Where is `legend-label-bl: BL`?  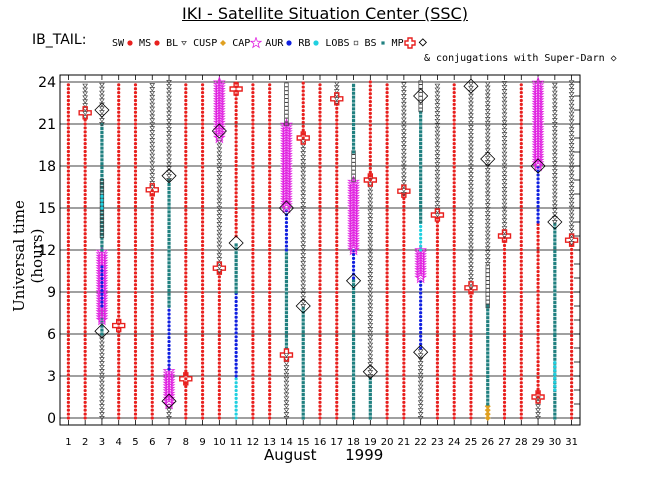 legend-label-bl: BL is located at coordinates (172, 43).